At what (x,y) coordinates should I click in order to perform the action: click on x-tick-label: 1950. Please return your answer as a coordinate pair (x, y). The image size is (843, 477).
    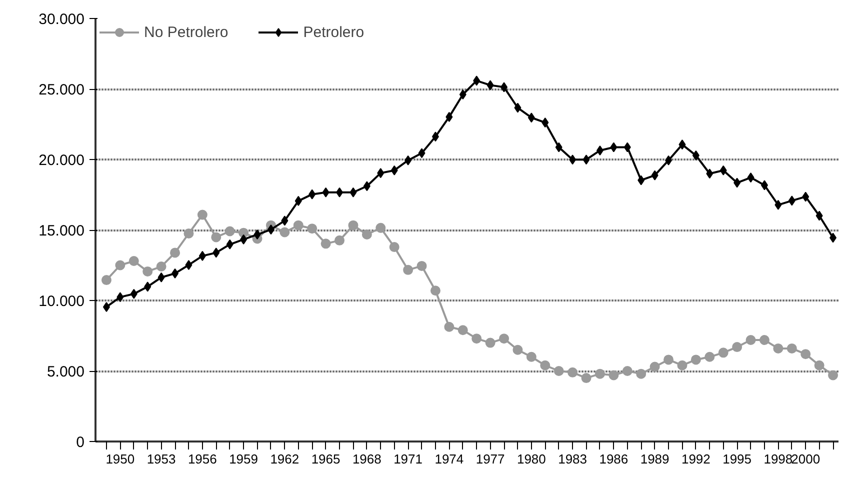
    Looking at the image, I should click on (120, 459).